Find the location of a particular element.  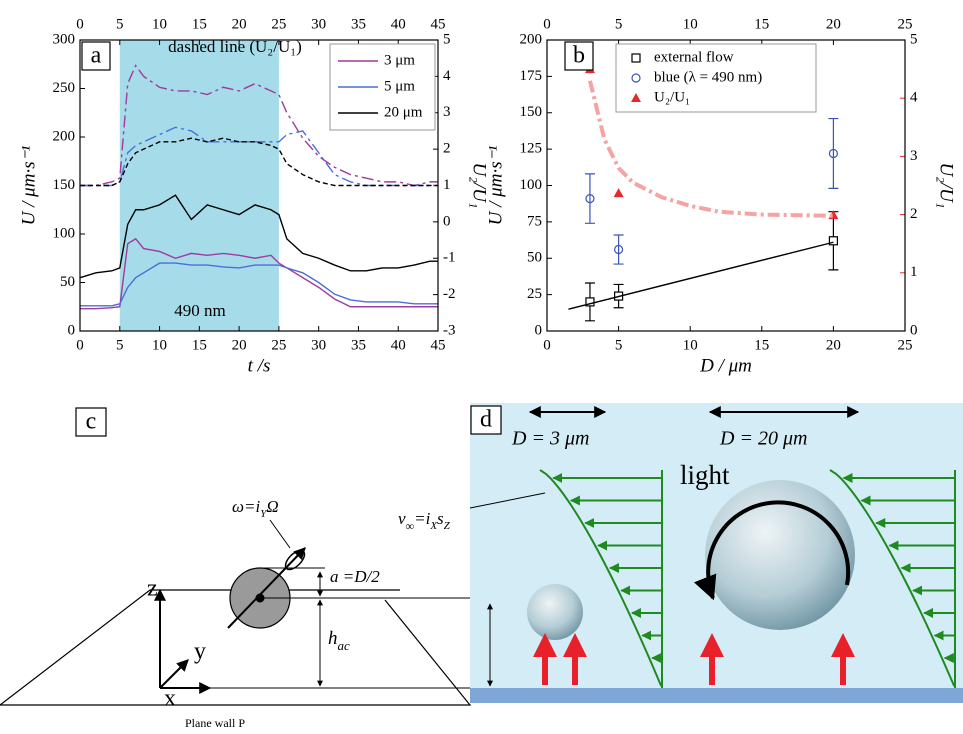

legend-label: U₂/U₁ is located at coordinates (672, 97).